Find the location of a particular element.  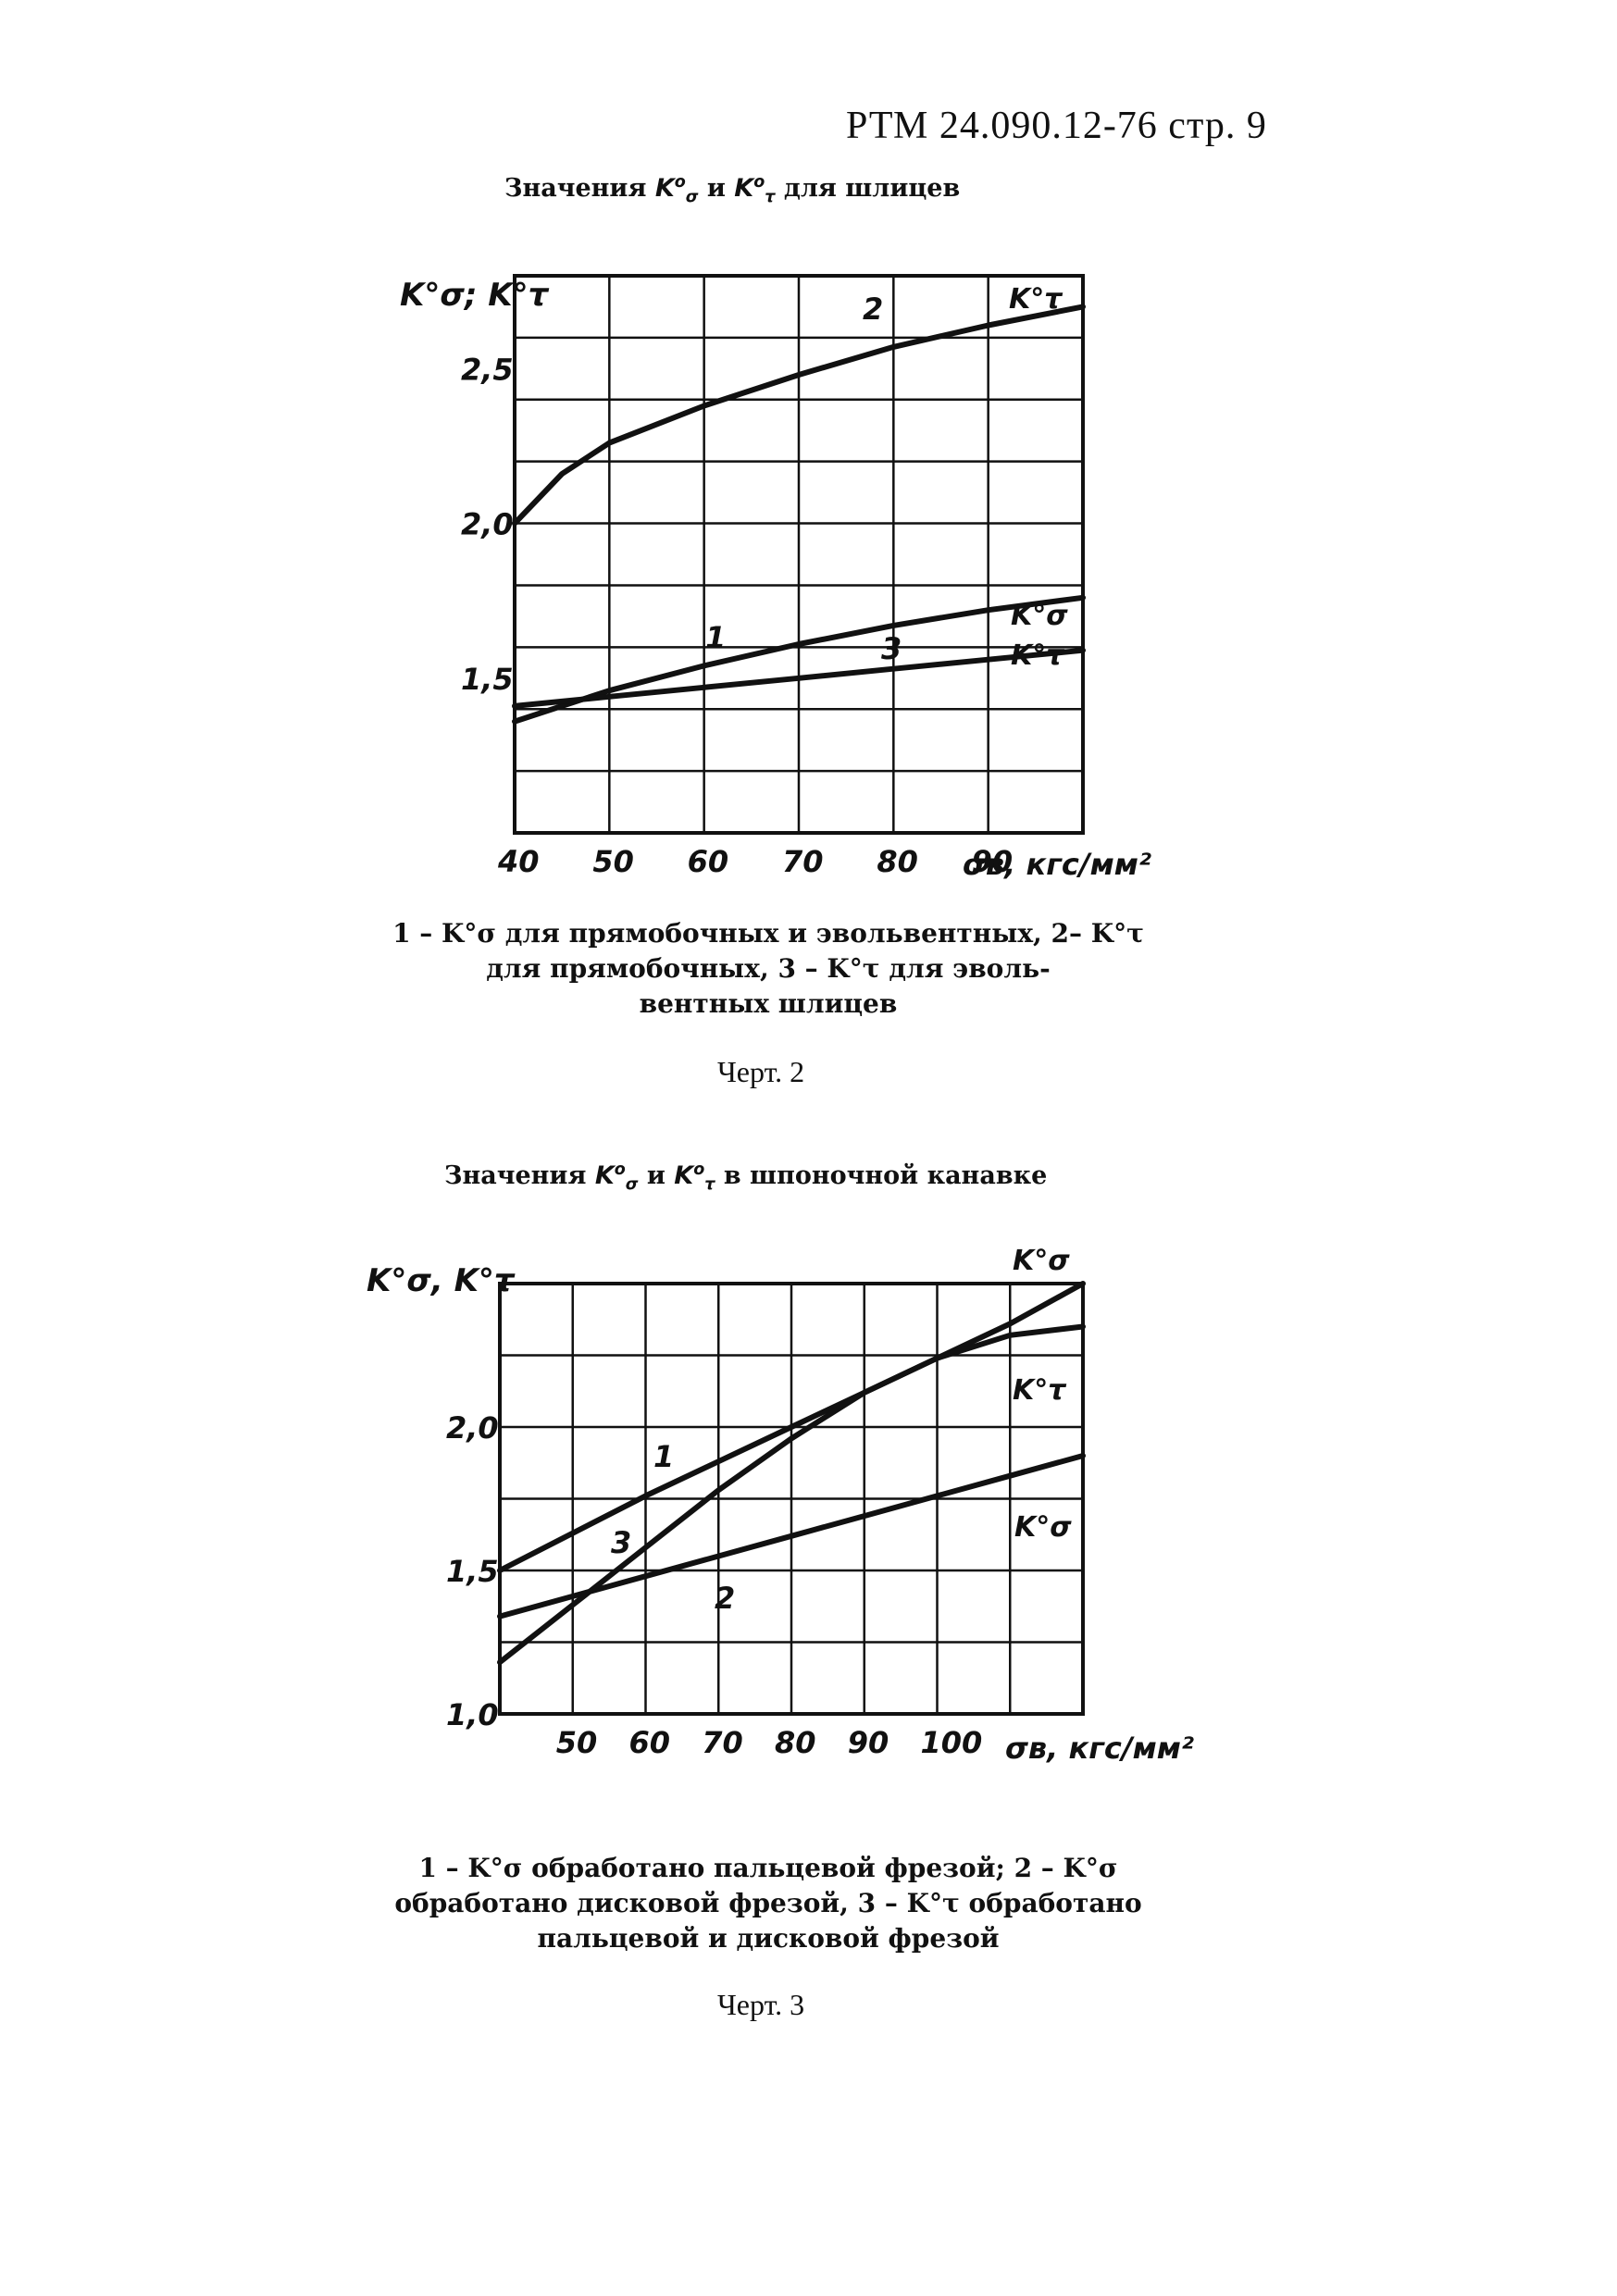

figure3-y-tick-label: 2,0 is located at coordinates (473, 1428).